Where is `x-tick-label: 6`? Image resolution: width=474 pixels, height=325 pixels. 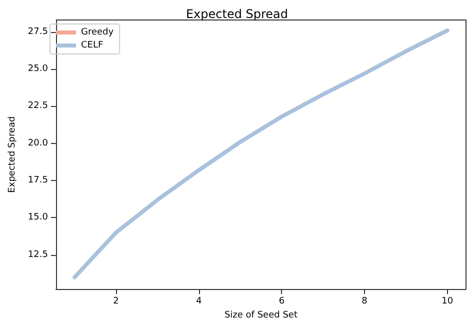
x-tick-label: 6 is located at coordinates (281, 301).